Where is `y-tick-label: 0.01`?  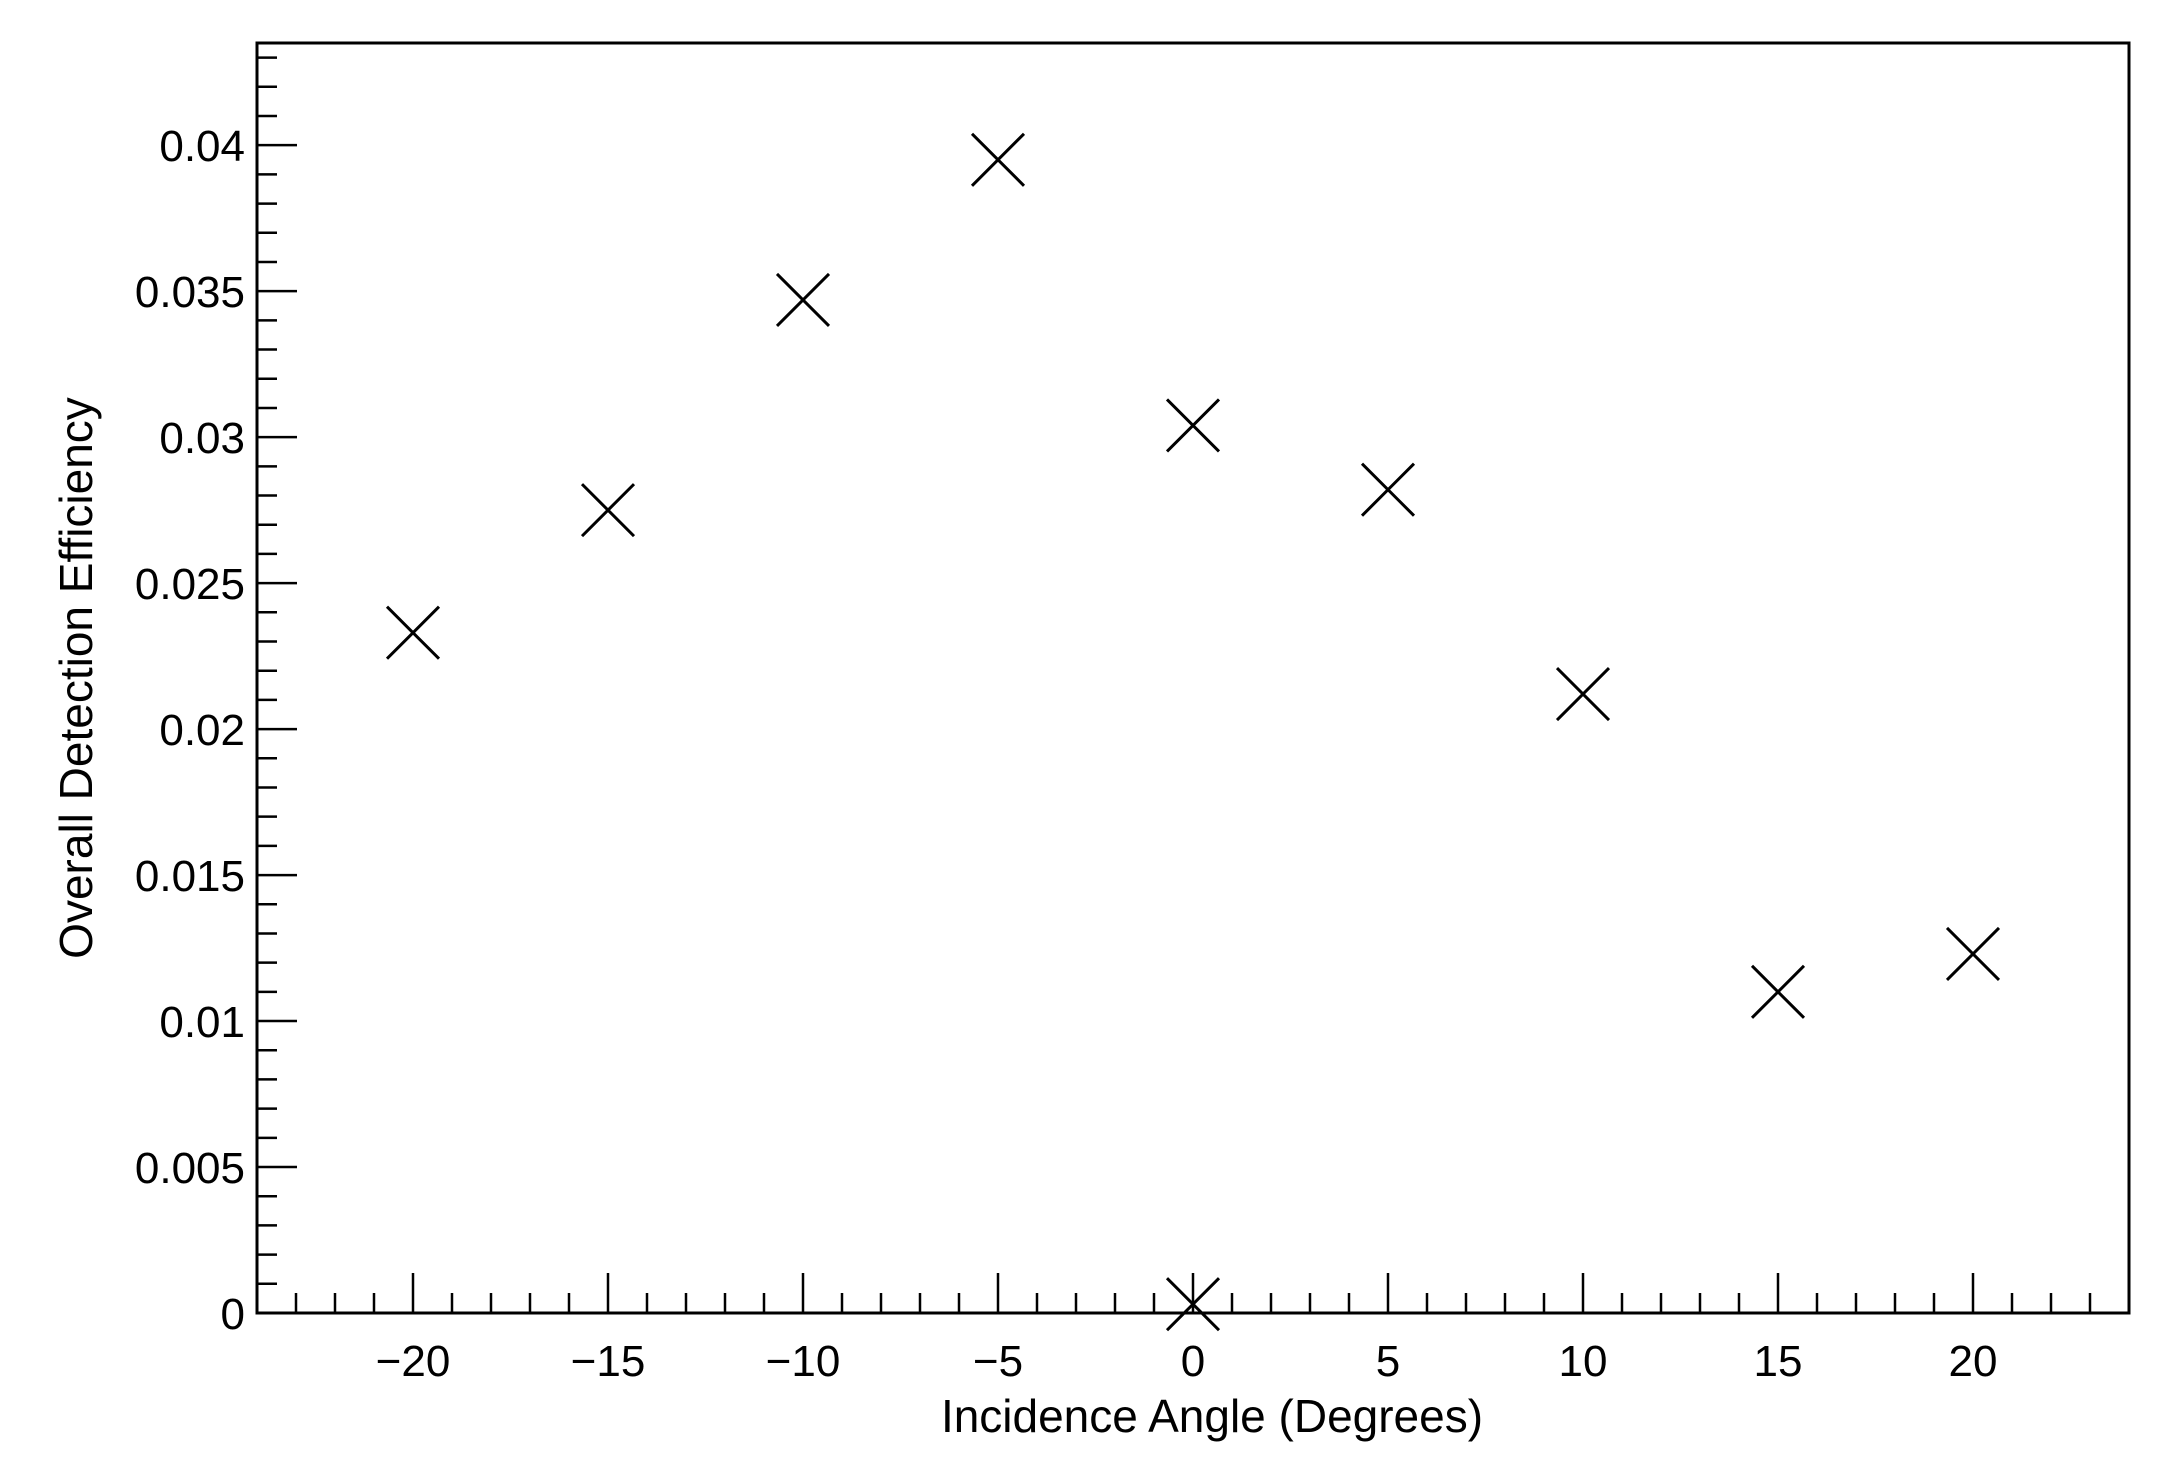
y-tick-label: 0.01 is located at coordinates (202, 1022).